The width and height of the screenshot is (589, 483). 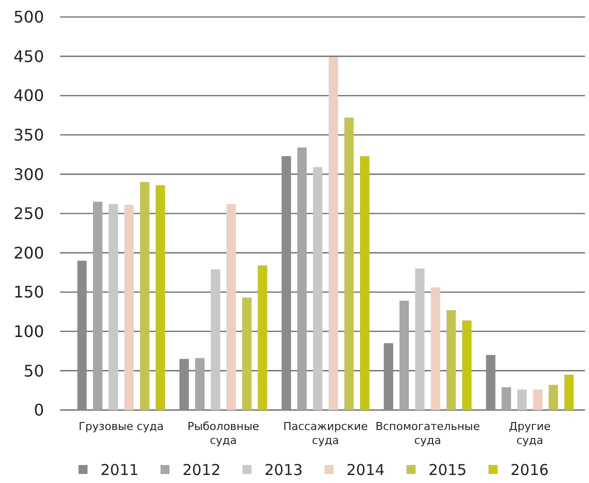 I want to click on y-tick-label: 100, so click(x=28, y=331).